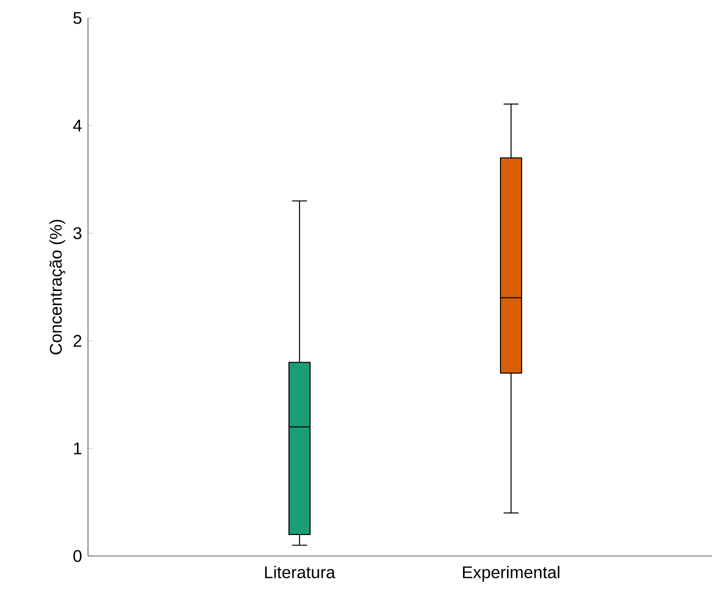 The image size is (716, 603). What do you see at coordinates (300, 572) in the screenshot?
I see `x-tick-label: Literatura` at bounding box center [300, 572].